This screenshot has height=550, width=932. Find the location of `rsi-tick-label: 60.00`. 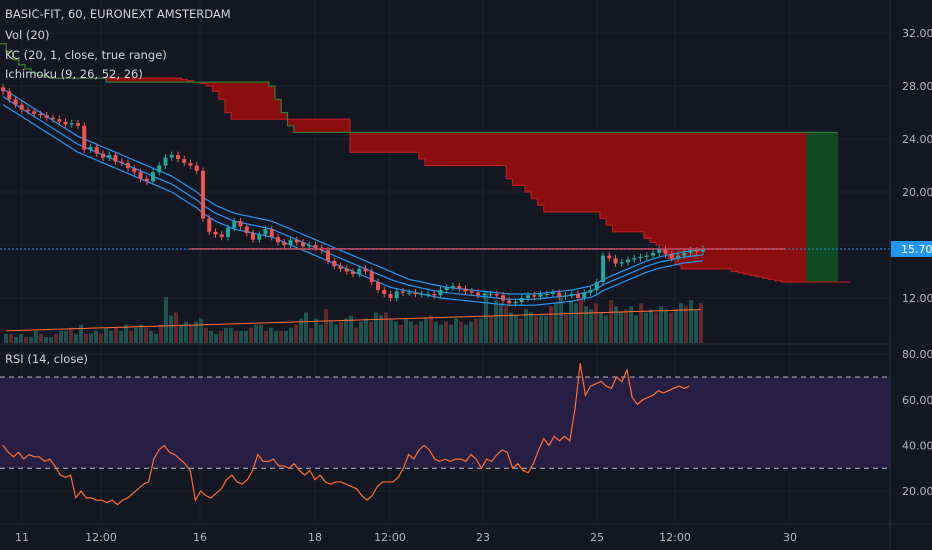

rsi-tick-label: 60.00 is located at coordinates (917, 400).